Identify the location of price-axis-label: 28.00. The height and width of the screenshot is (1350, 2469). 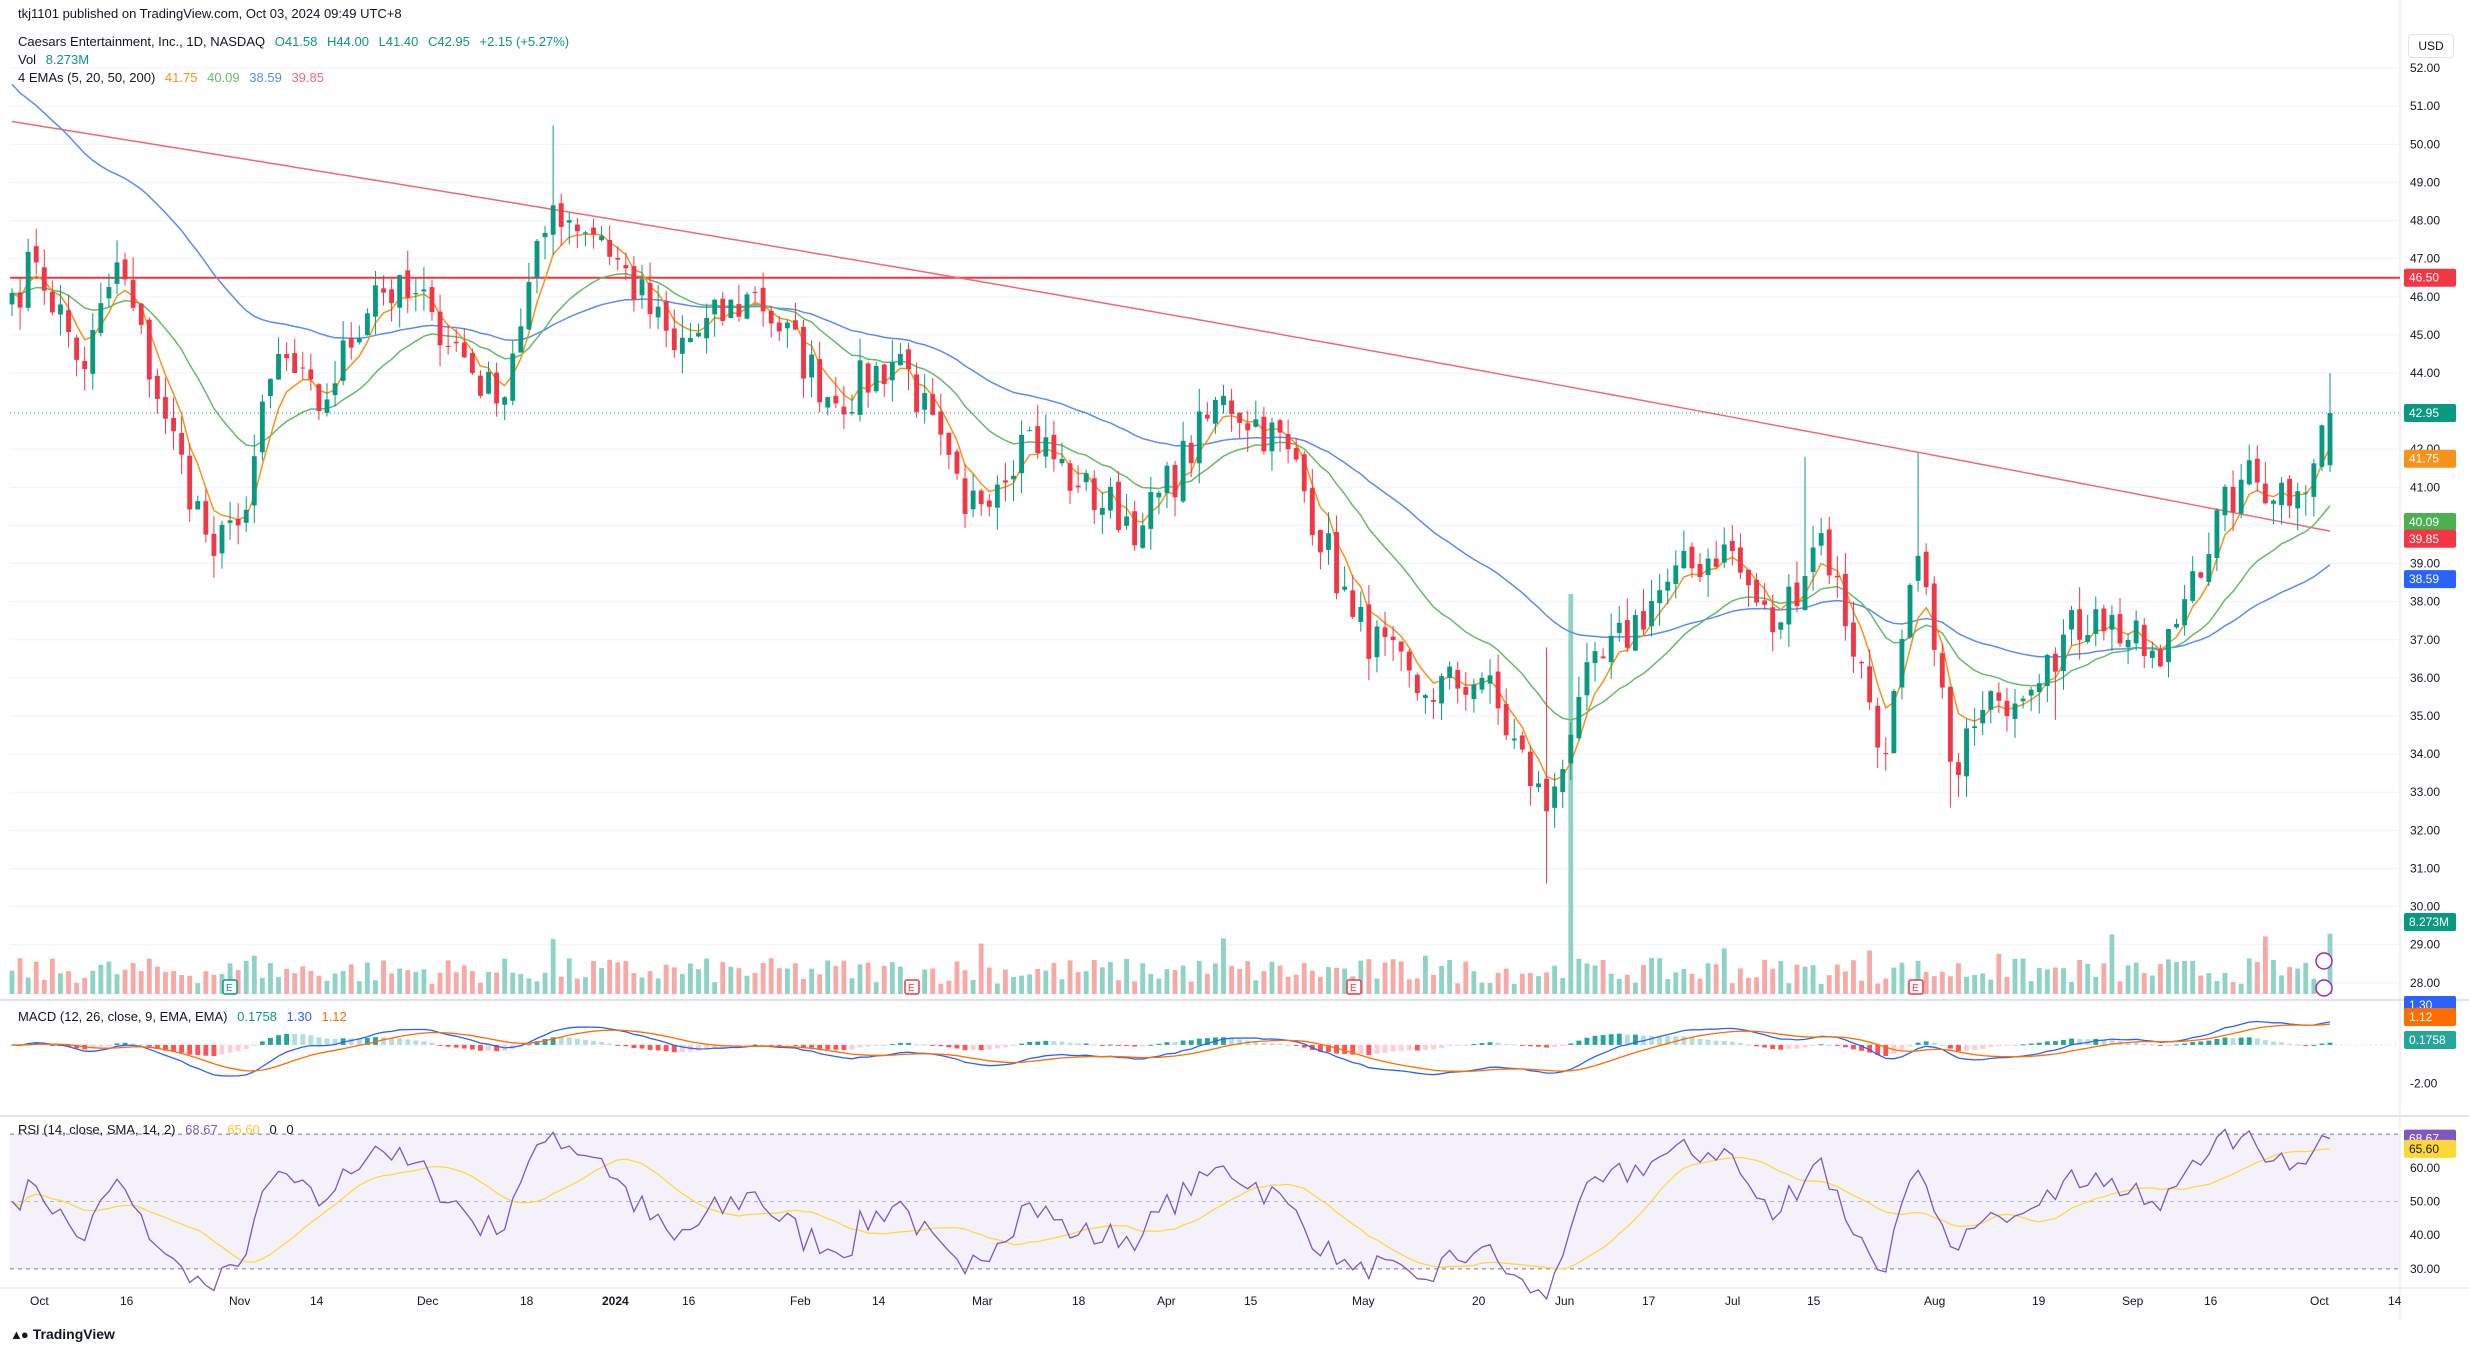
(2425, 983).